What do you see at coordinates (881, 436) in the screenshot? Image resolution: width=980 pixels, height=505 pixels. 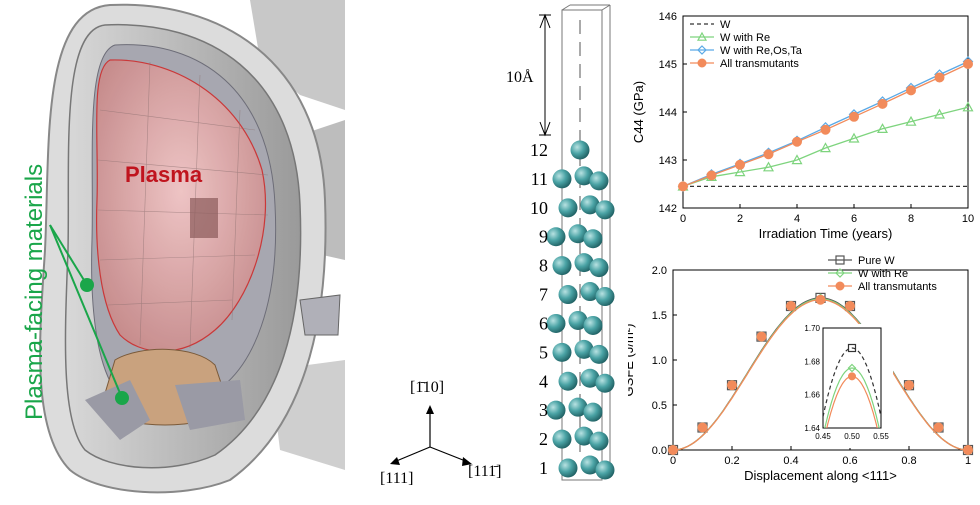 I see `inset-xtick-label: 0.55` at bounding box center [881, 436].